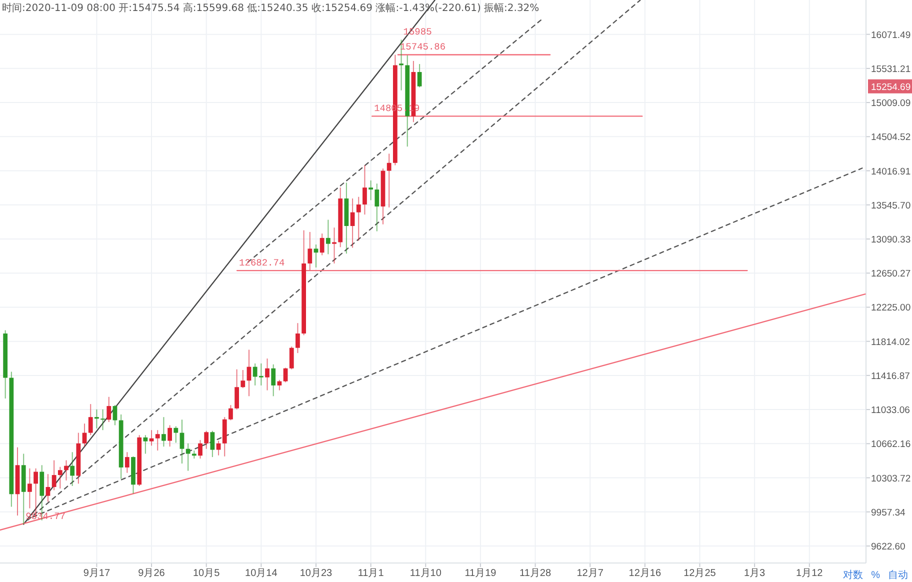 Image resolution: width=912 pixels, height=582 pixels. Describe the element at coordinates (891, 138) in the screenshot. I see `y-tick-label: 14504.52` at that location.